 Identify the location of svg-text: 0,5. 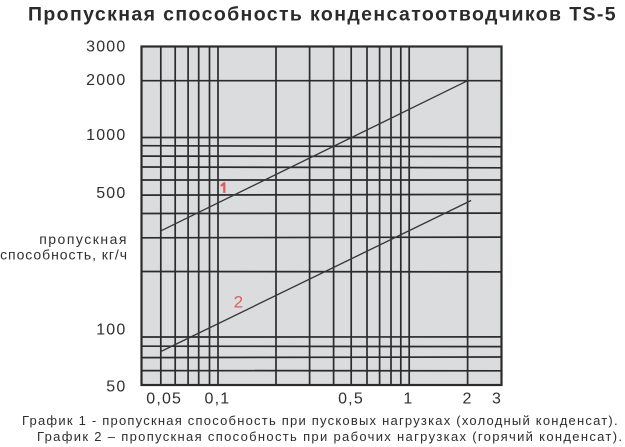
(351, 399).